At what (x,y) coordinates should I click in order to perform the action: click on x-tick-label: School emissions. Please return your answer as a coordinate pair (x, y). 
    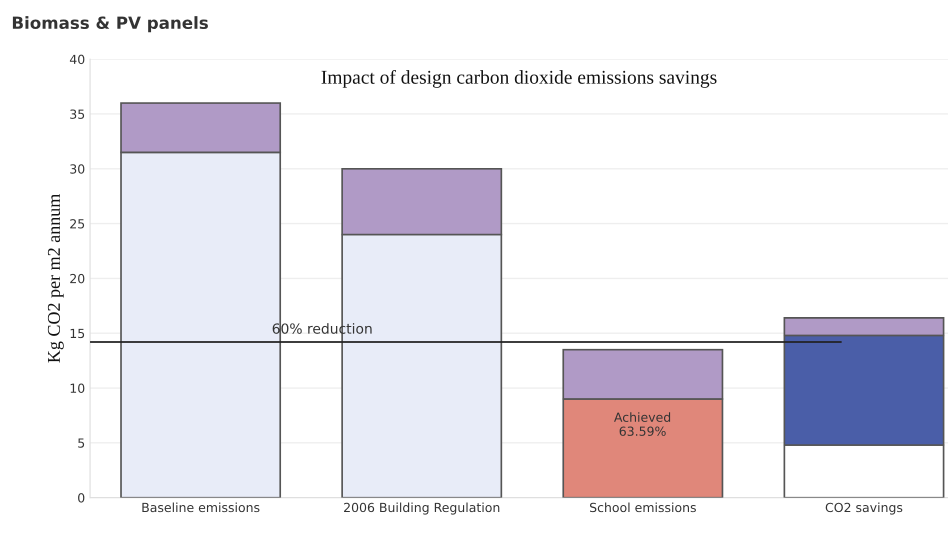
    Looking at the image, I should click on (643, 507).